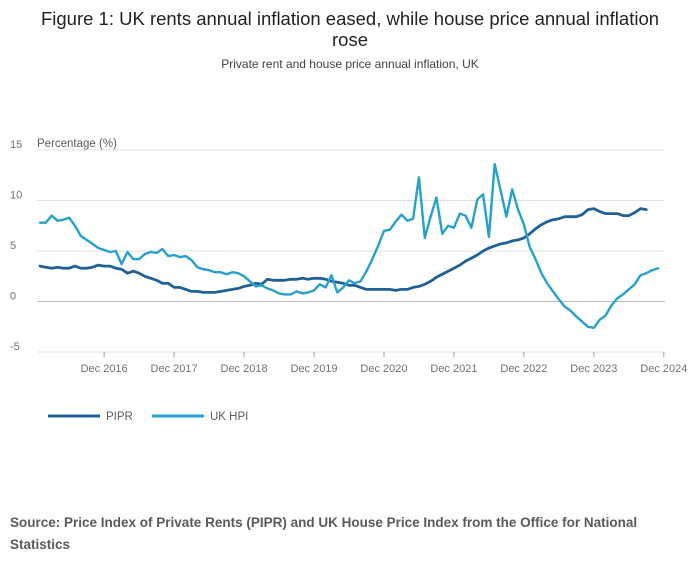 This screenshot has width=700, height=574. I want to click on x-tick-label: Dec 2021, so click(453, 369).